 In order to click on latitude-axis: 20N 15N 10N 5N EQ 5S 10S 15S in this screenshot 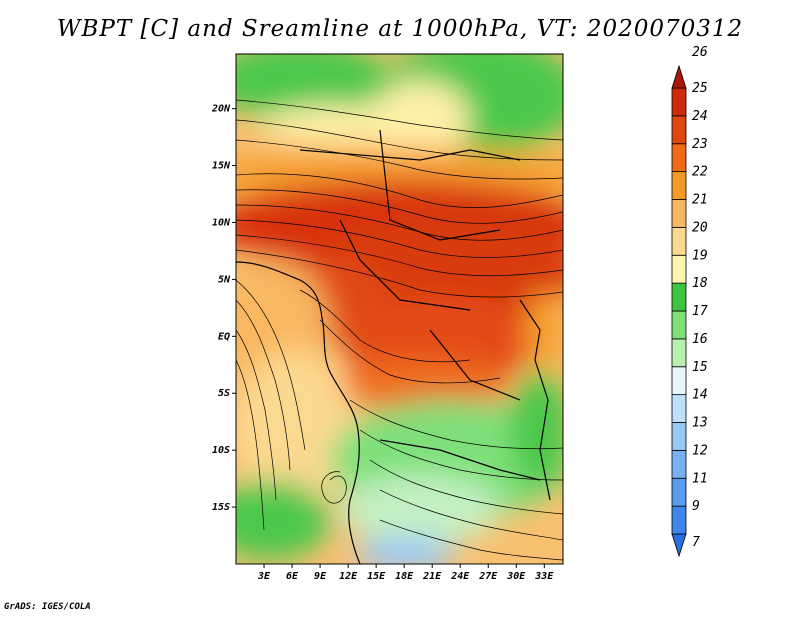, I will do `click(223, 308)`.